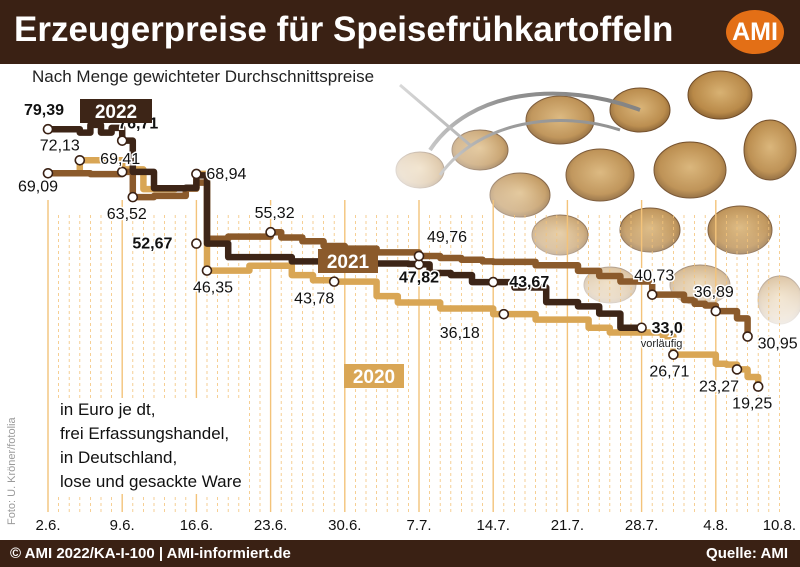  Describe the element at coordinates (47, 525) in the screenshot. I see `x-tick-label: 2.6.` at that location.